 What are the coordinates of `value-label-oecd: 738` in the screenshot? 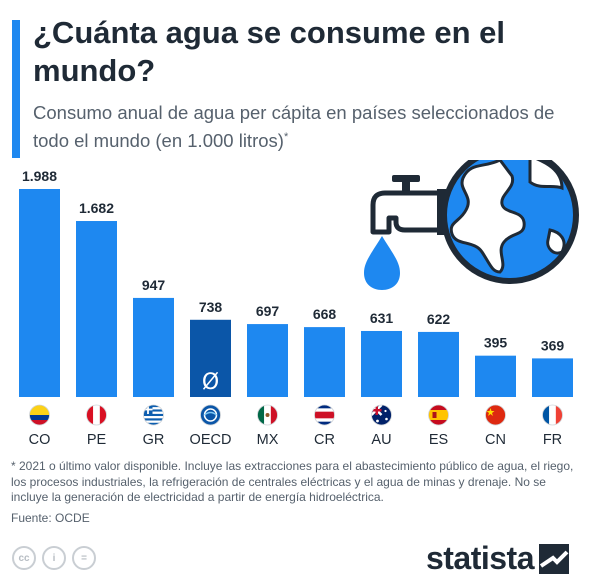 It's located at (211, 307).